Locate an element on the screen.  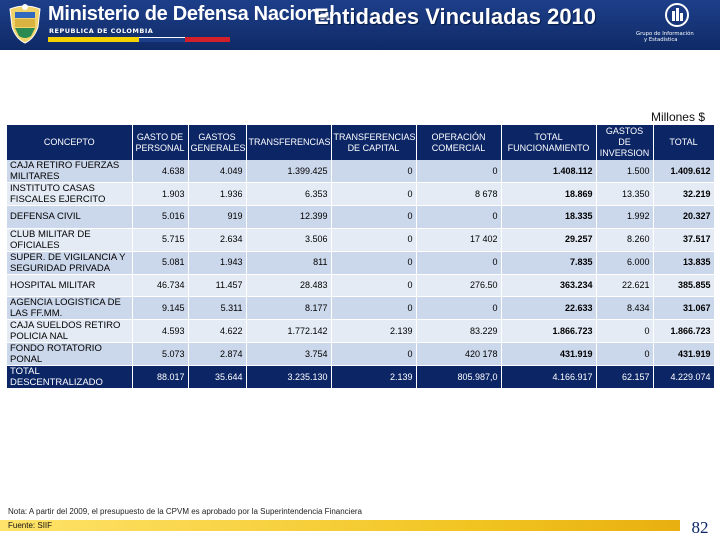
total-concept: TOTAL DESCENTRALIZADO is located at coordinates (70, 377).